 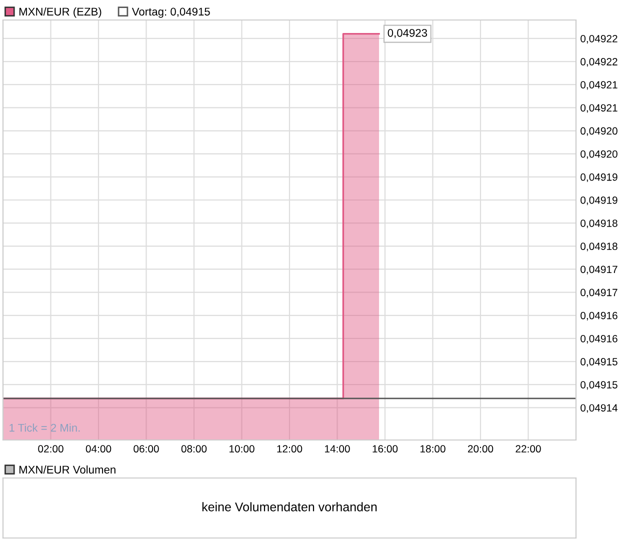 What do you see at coordinates (171, 13) in the screenshot?
I see `legend-label: Vortag: 0,04915` at bounding box center [171, 13].